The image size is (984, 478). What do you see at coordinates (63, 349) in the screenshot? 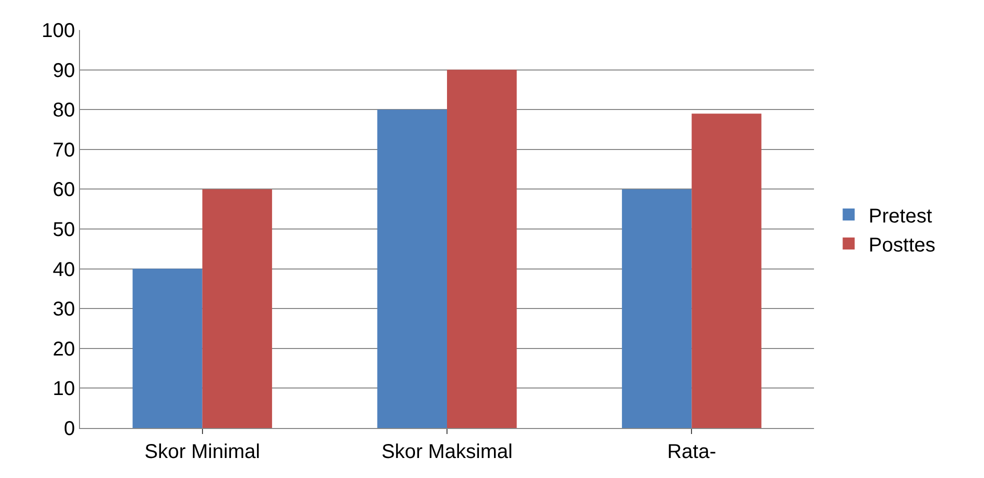
I see `y-tick-label: 20` at bounding box center [63, 349].